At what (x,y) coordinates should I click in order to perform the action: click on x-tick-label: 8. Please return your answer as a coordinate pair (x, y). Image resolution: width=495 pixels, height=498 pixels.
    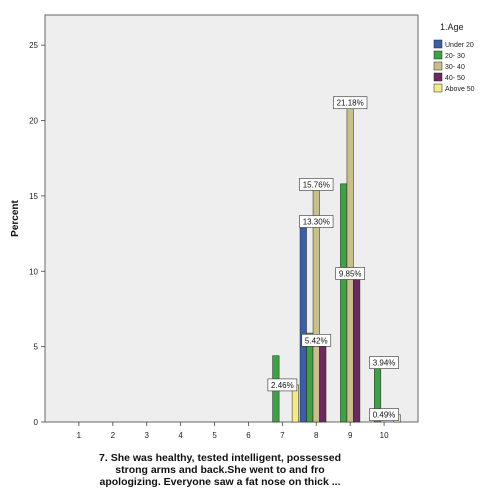
    Looking at the image, I should click on (316, 435).